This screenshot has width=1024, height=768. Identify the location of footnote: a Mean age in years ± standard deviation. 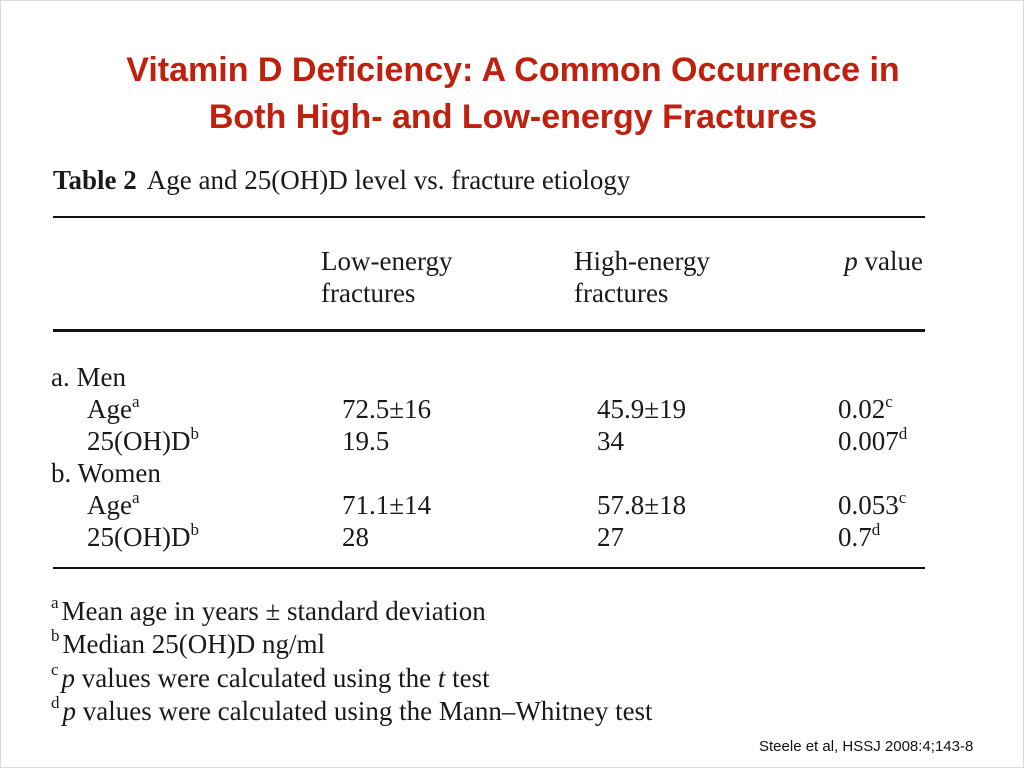
(268, 610).